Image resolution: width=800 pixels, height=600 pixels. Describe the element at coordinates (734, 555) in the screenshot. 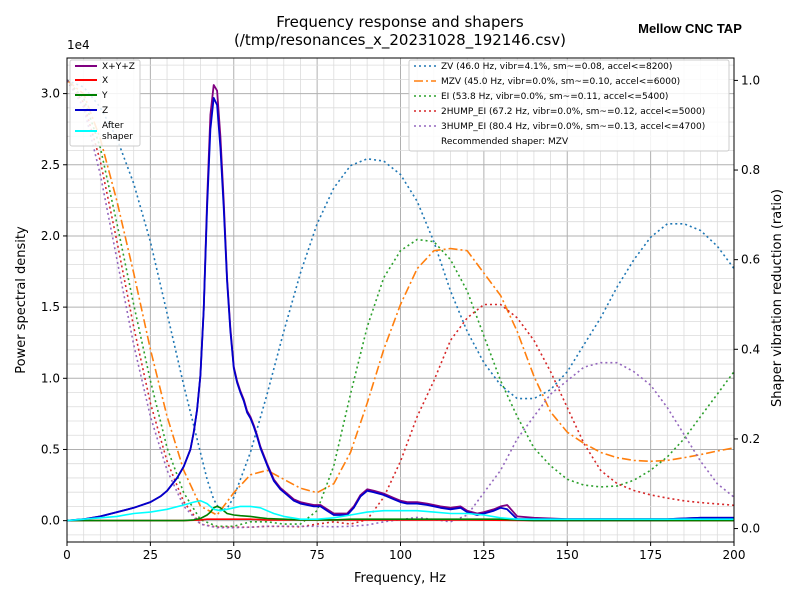

I see `x-tick-label: 200` at that location.